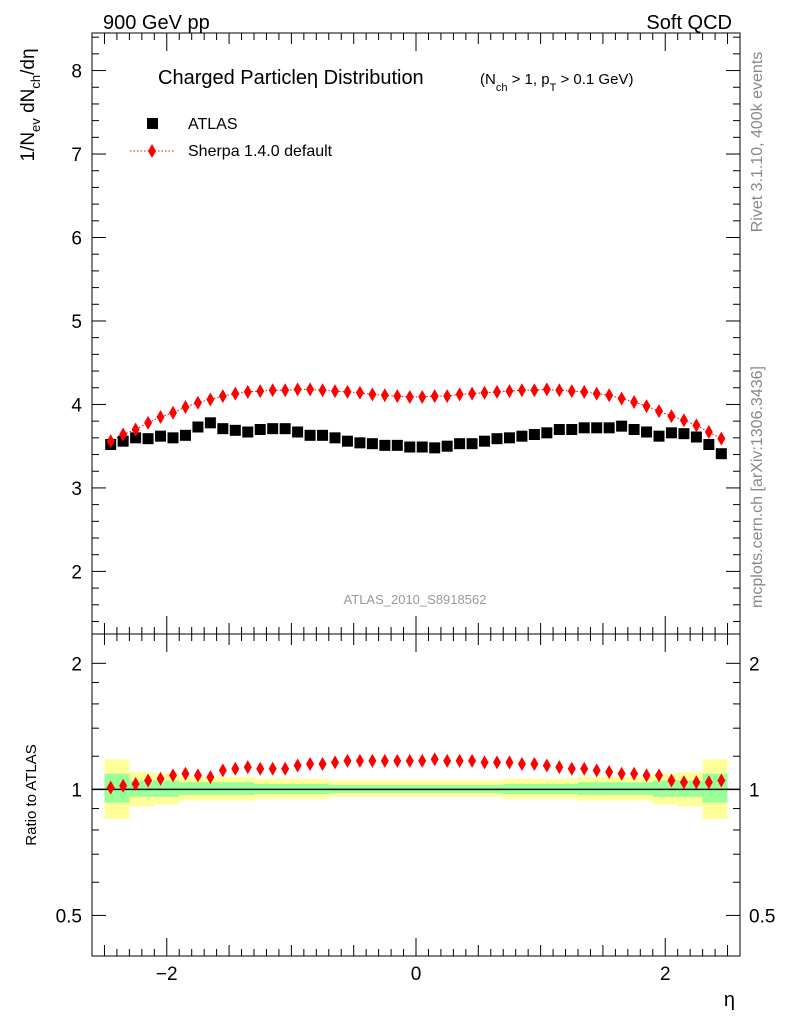 Image resolution: width=786 pixels, height=1024 pixels. What do you see at coordinates (69, 916) in the screenshot?
I see `ratio-y-tick-label-left: 0.5` at bounding box center [69, 916].